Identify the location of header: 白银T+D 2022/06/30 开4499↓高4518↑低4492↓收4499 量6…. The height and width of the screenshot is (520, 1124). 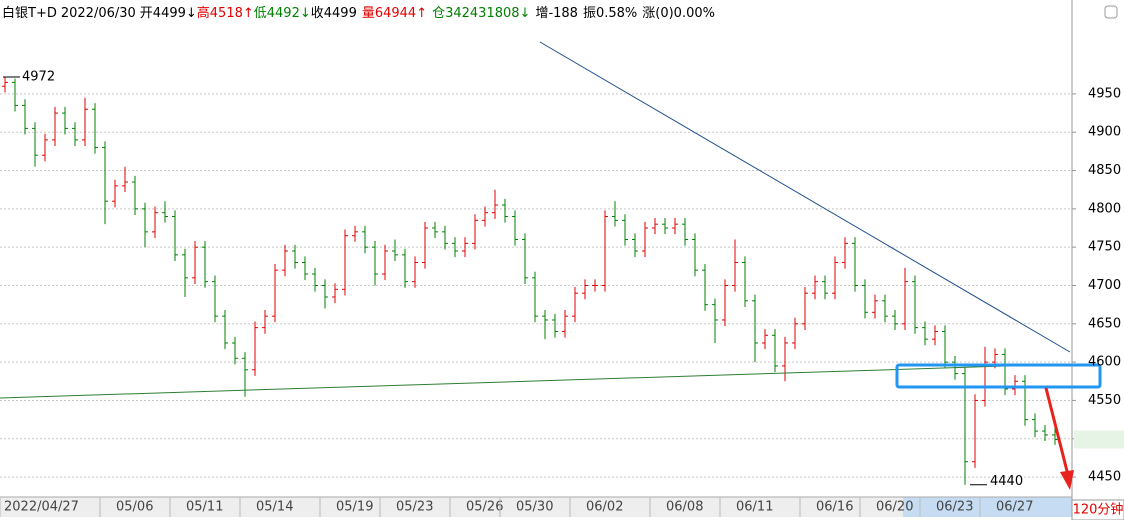
(358, 13).